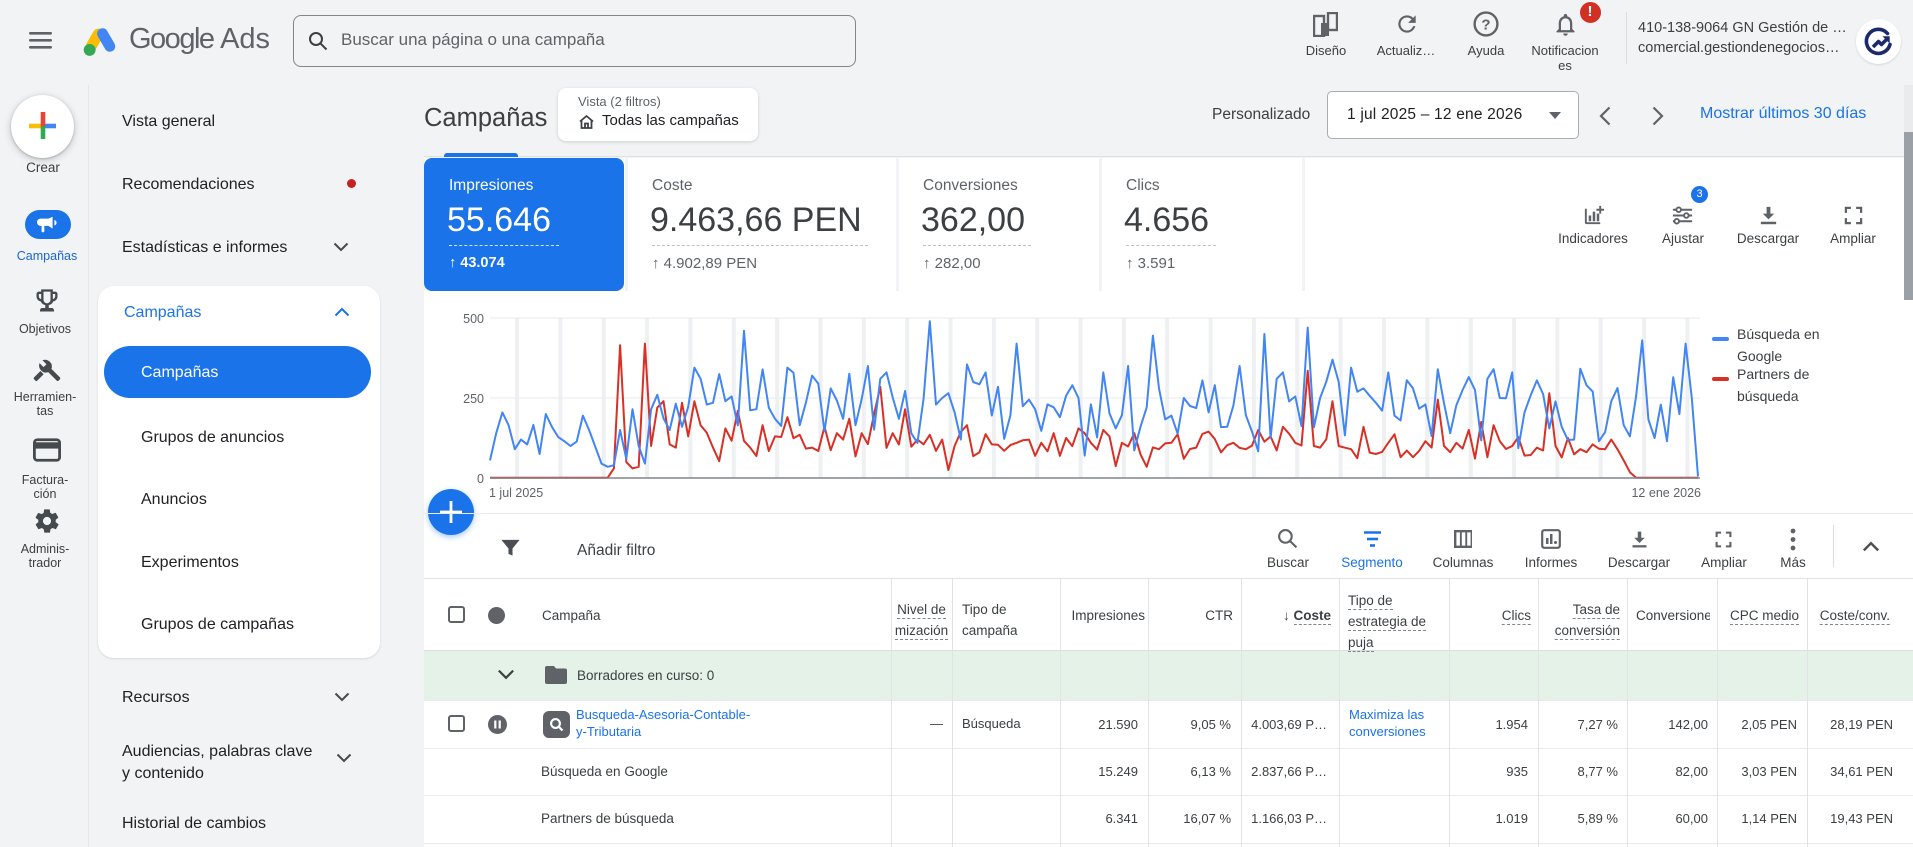 This screenshot has width=1913, height=847. What do you see at coordinates (480, 479) in the screenshot?
I see `svg-text: 0` at bounding box center [480, 479].